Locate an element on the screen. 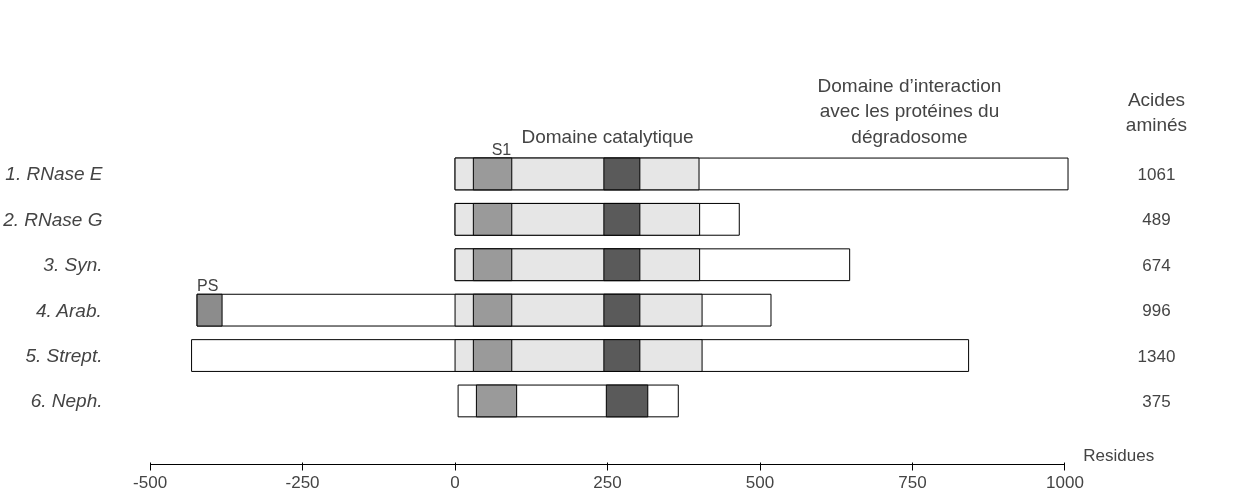 Image resolution: width=1247 pixels, height=499 pixels. x-tick-label: -500 is located at coordinates (150, 482).